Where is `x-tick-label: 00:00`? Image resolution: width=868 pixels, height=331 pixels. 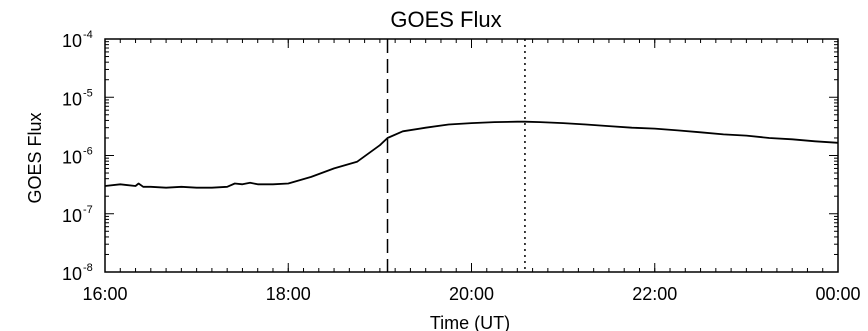
x-tick-label: 00:00 is located at coordinates (837, 294).